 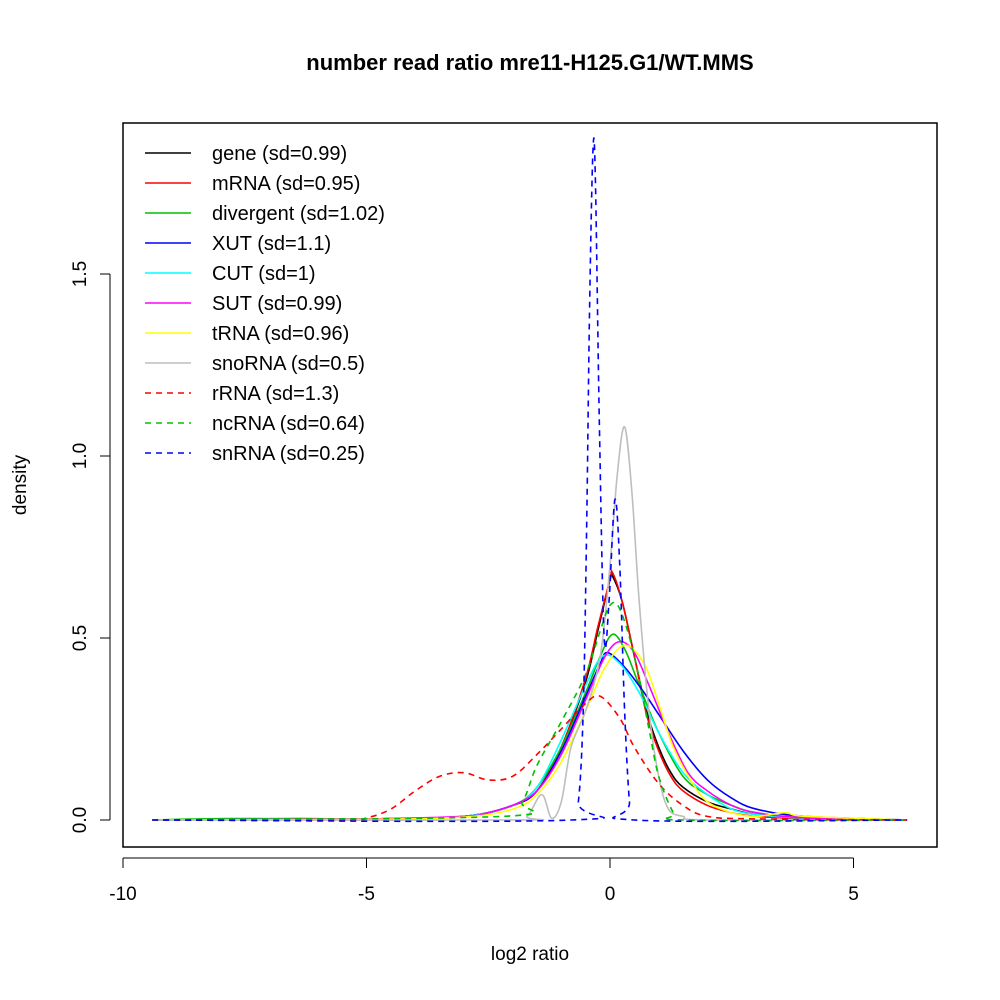 What do you see at coordinates (80, 456) in the screenshot?
I see `y-tick-label: 1.0` at bounding box center [80, 456].